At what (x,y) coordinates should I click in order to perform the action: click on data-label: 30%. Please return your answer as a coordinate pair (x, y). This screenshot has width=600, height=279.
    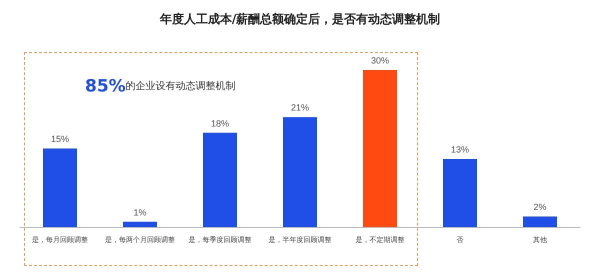
    Looking at the image, I should click on (380, 61).